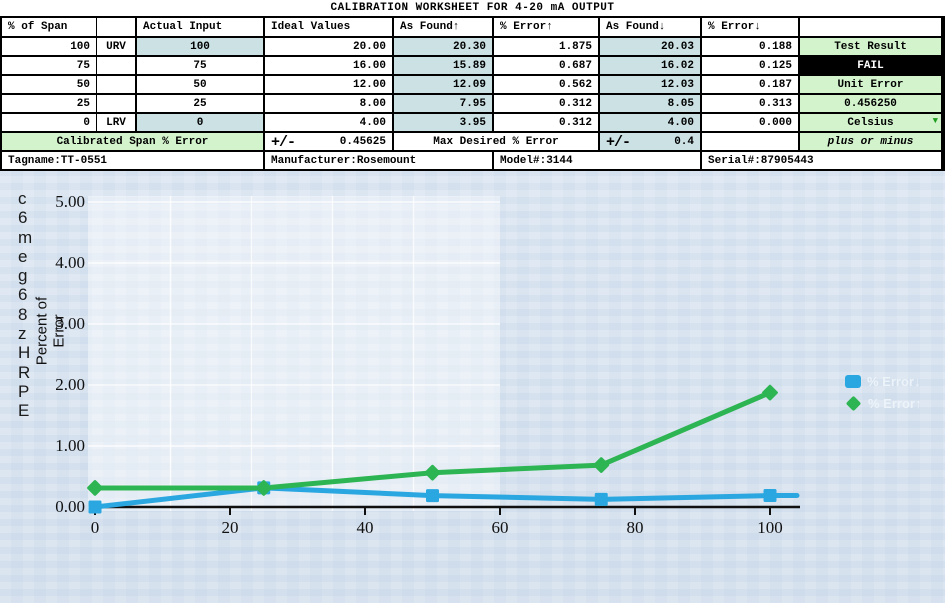  What do you see at coordinates (95, 527) in the screenshot?
I see `x-tick-label: 0` at bounding box center [95, 527].